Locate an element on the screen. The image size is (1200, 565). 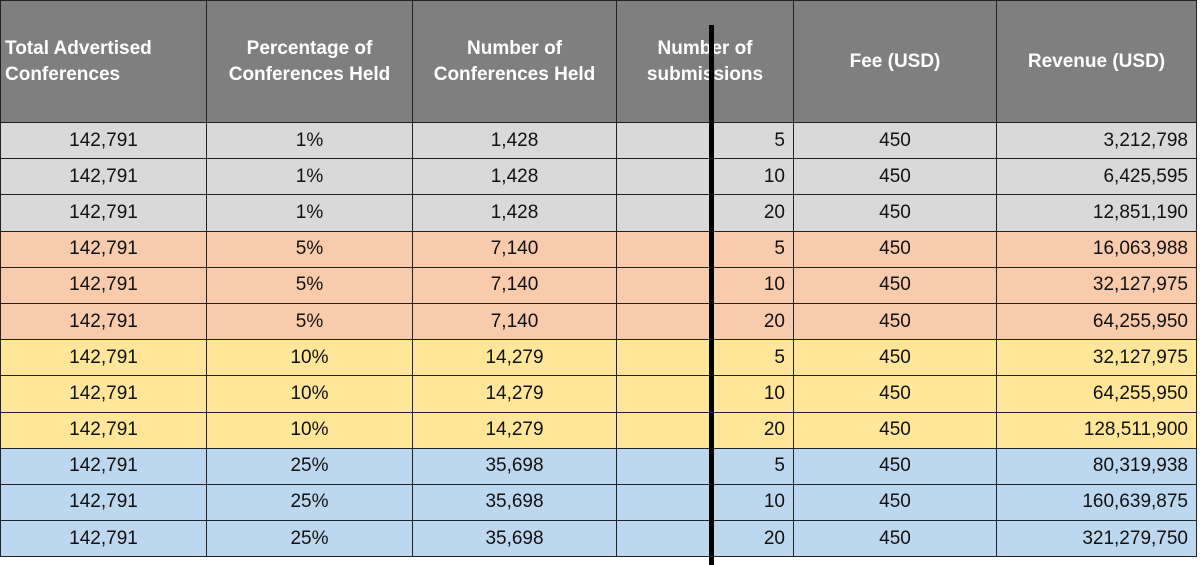
table-row: 142,791 25% 35,698 5 450 80,319,938 is located at coordinates (598, 466).